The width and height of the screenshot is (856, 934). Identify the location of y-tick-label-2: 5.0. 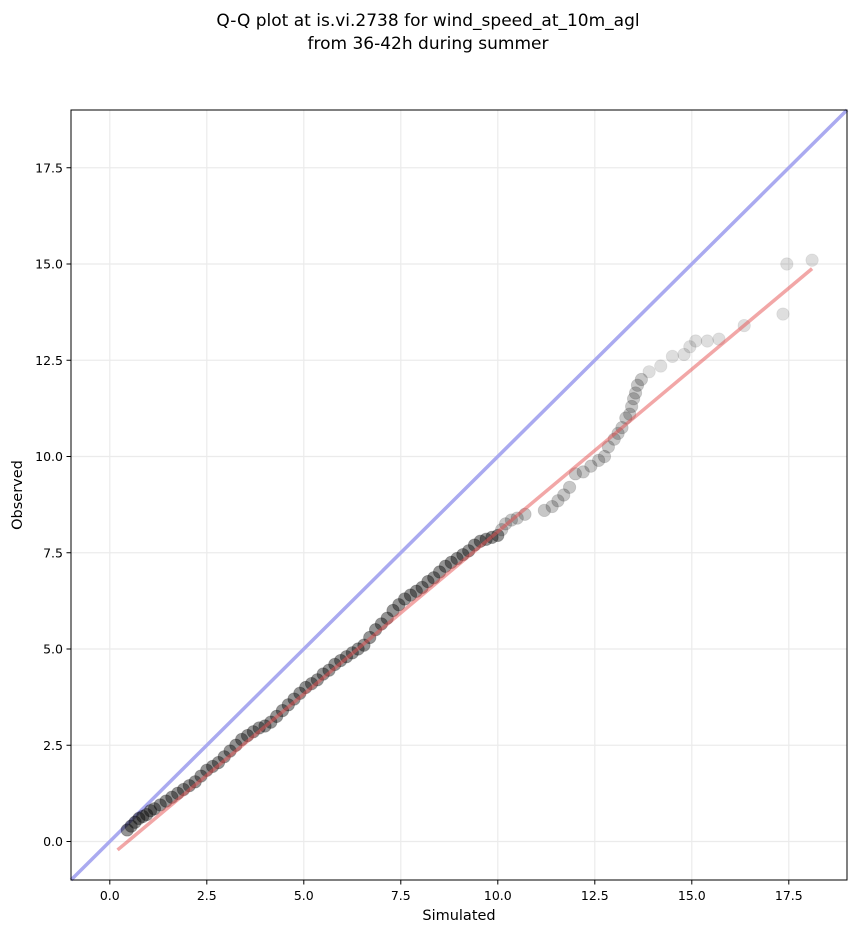
(53, 649).